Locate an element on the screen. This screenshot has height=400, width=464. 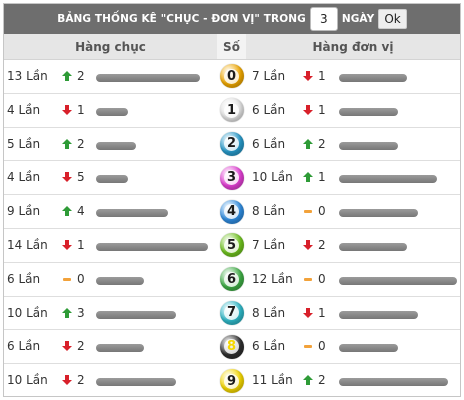
table-header: Hàng chục Số Hàng đơn vị is located at coordinates (232, 47).